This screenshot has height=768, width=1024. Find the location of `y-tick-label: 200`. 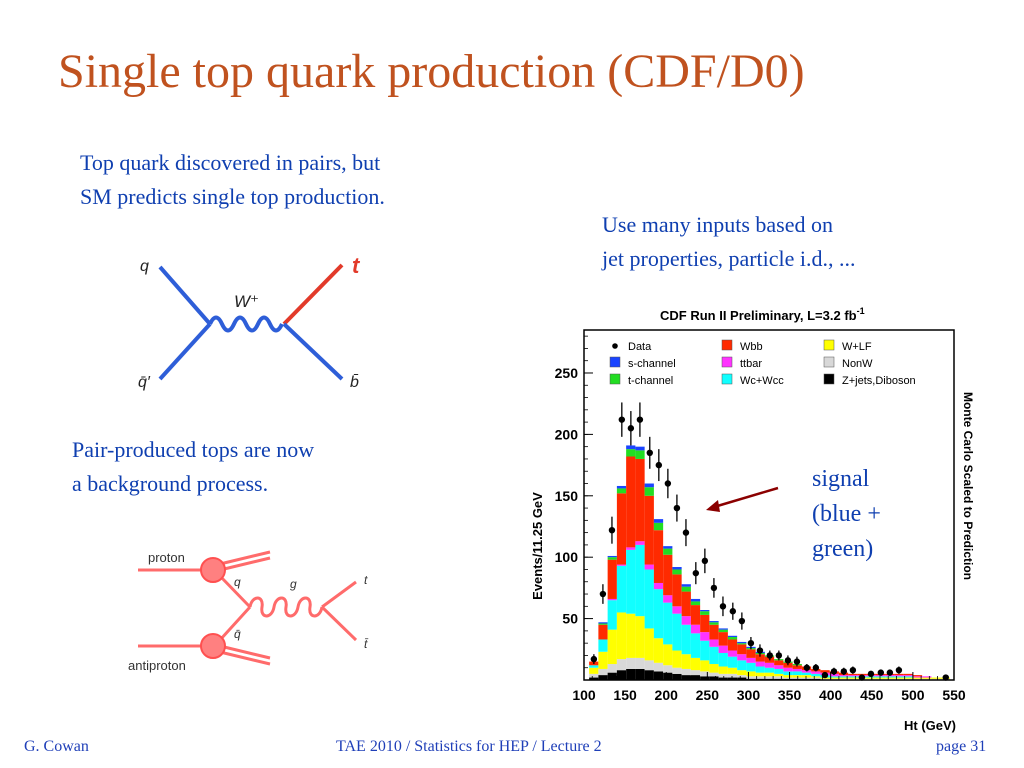

y-tick-label: 200 is located at coordinates (567, 434).